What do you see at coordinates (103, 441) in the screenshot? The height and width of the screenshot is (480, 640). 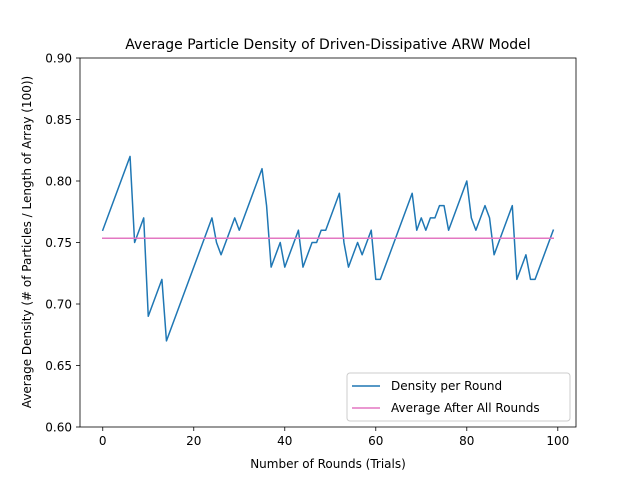 I see `x-tick-label: 0` at bounding box center [103, 441].